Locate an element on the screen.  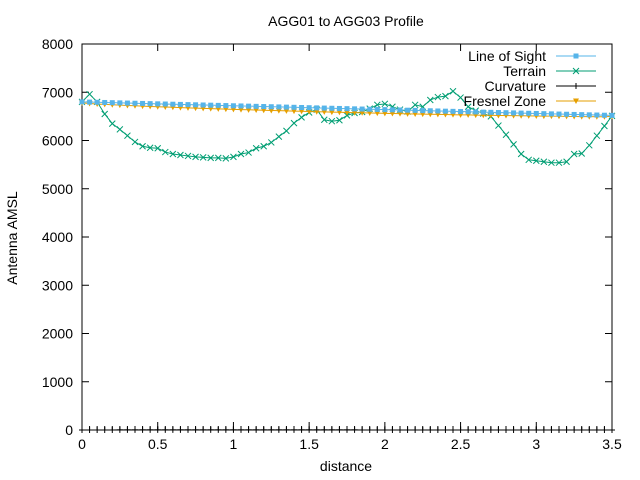
series-curvature is located at coordinates (347, 429).